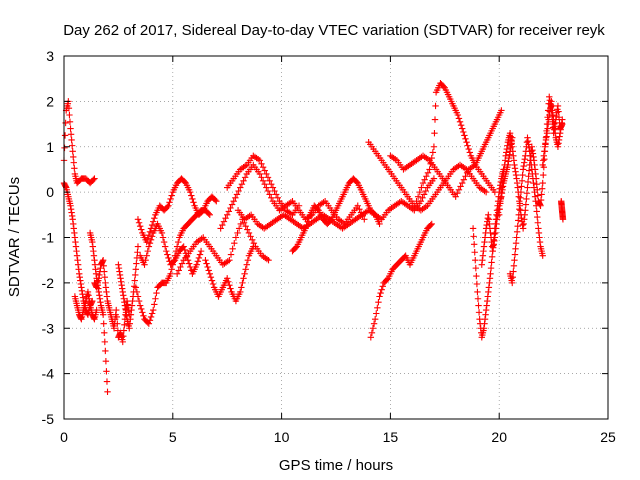 Image resolution: width=640 pixels, height=480 pixels. What do you see at coordinates (499, 437) in the screenshot?
I see `x-tick-label: 20` at bounding box center [499, 437].